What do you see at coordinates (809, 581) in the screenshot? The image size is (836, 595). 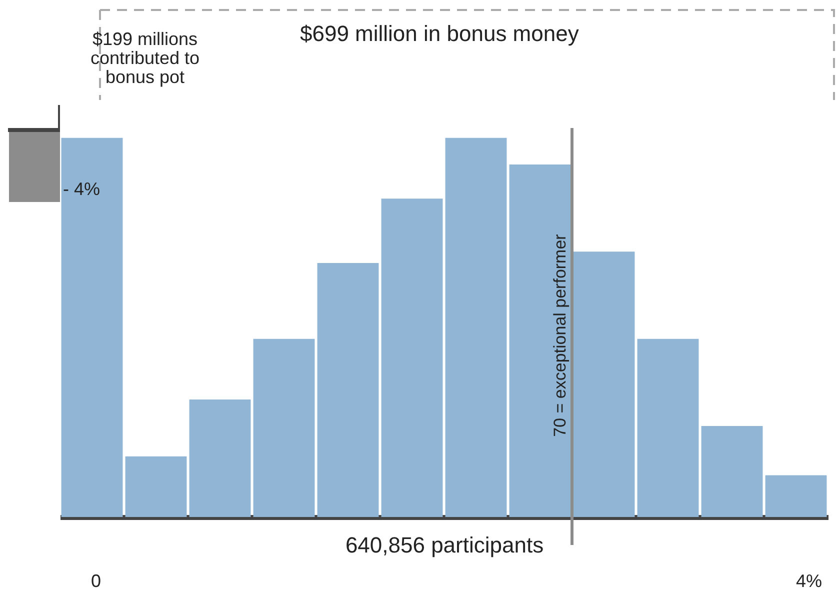 I see `text: 4%` at bounding box center [809, 581].